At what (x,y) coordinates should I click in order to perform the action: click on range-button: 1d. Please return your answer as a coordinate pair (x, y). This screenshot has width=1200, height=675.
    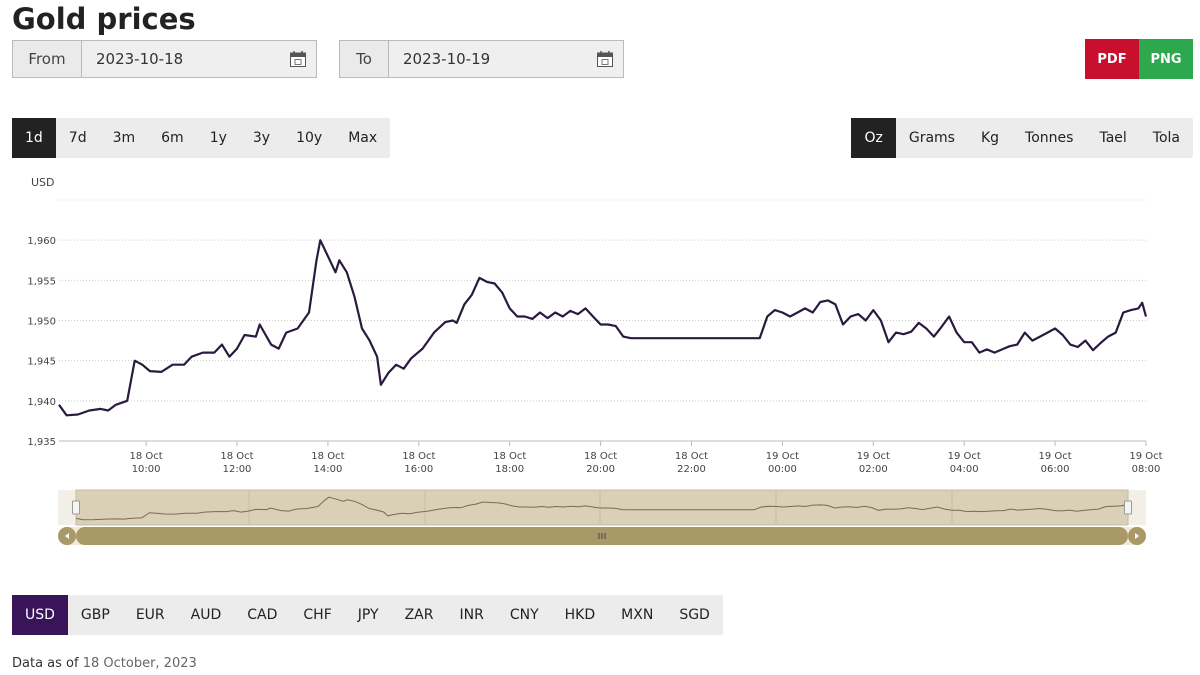
    Looking at the image, I should click on (34, 138).